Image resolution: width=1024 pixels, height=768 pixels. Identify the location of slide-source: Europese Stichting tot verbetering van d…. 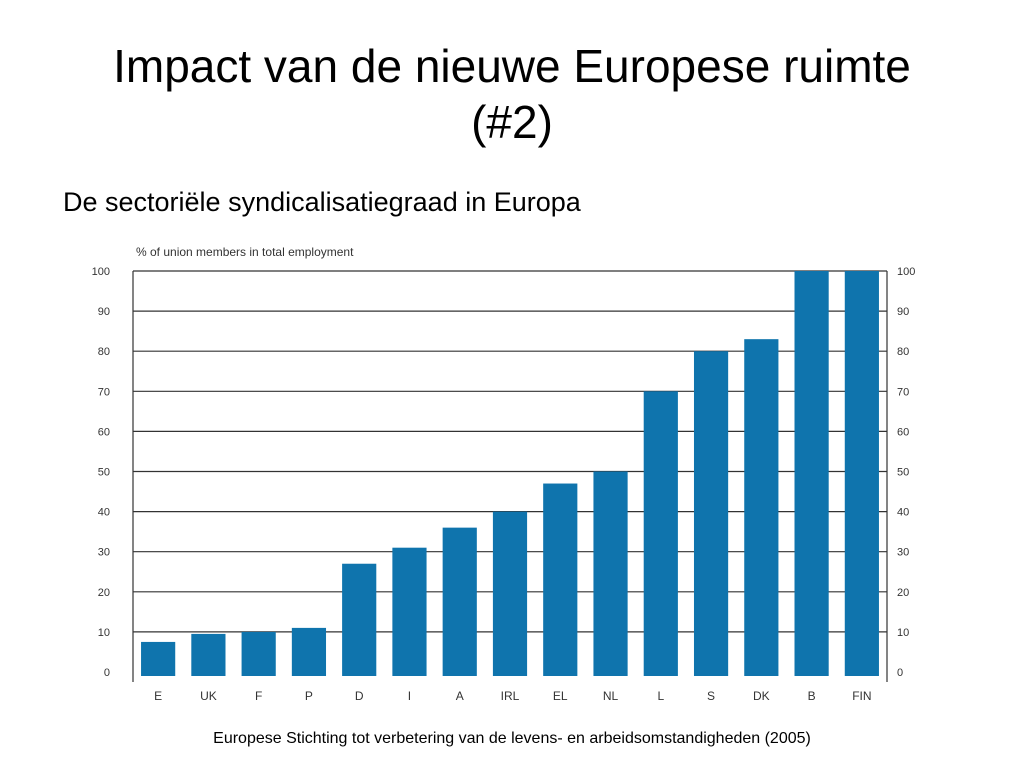
(512, 738).